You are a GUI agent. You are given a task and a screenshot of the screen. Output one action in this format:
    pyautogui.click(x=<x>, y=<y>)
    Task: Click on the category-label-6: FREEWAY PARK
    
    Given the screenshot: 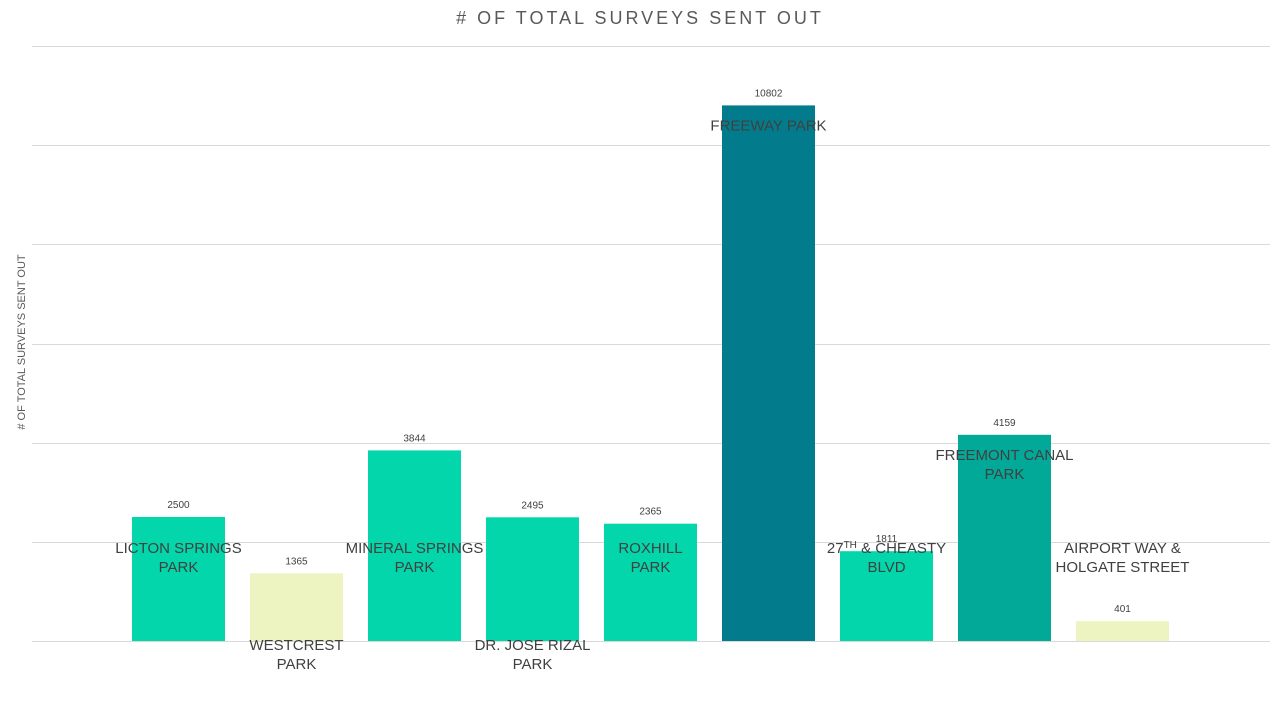 What is the action you would take?
    pyautogui.click(x=768, y=125)
    